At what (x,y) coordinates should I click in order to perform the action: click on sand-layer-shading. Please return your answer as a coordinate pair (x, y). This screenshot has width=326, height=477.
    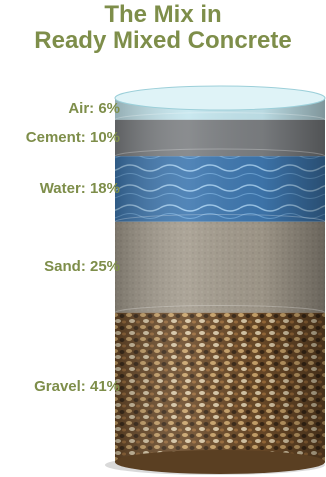
    Looking at the image, I should click on (220, 267).